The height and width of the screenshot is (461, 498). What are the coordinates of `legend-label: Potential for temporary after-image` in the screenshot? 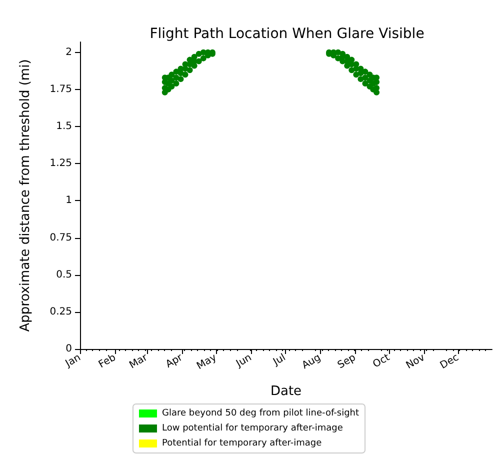 It's located at (242, 443).